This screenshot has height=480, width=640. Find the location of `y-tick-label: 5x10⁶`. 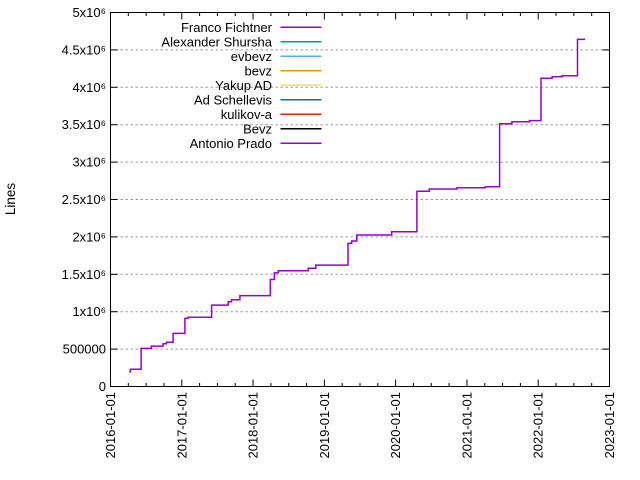

y-tick-label: 5x10⁶ is located at coordinates (89, 12).